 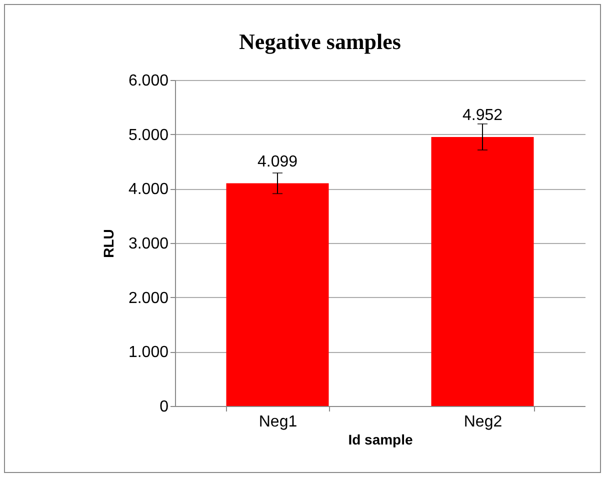 What do you see at coordinates (148, 135) in the screenshot?
I see `y-tick-label: 5.000` at bounding box center [148, 135].